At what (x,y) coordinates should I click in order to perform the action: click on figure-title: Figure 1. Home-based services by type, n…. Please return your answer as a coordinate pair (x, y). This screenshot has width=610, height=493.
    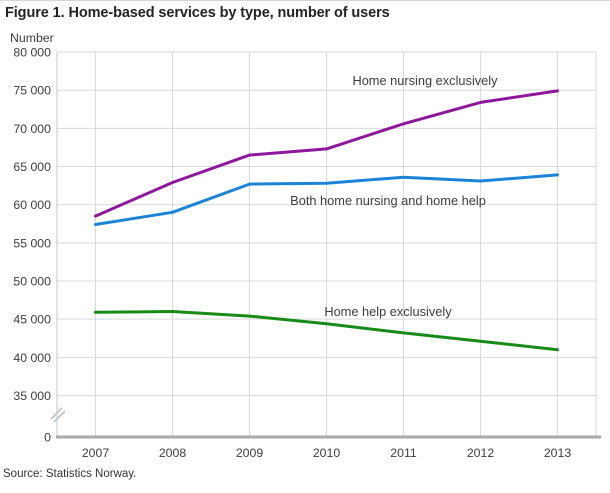
    Looking at the image, I should click on (197, 13).